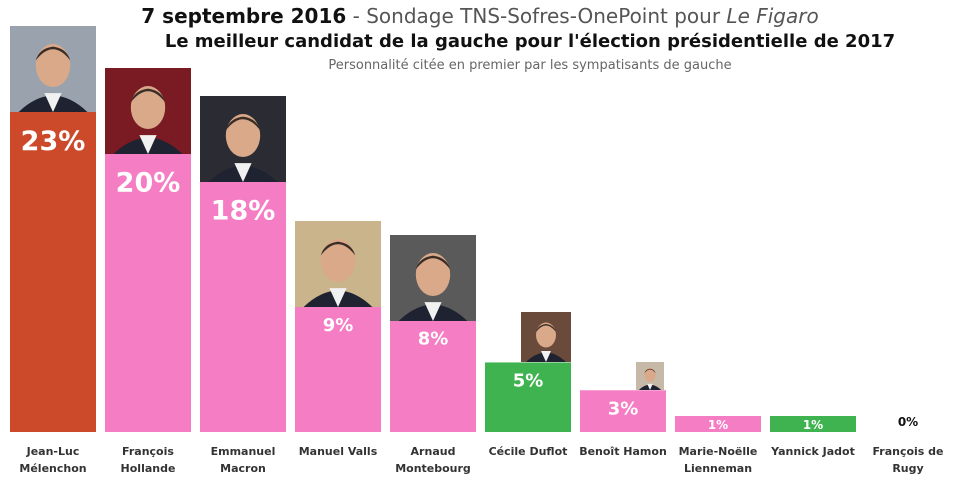  Describe the element at coordinates (908, 422) in the screenshot. I see `value-label-9: 0%` at that location.